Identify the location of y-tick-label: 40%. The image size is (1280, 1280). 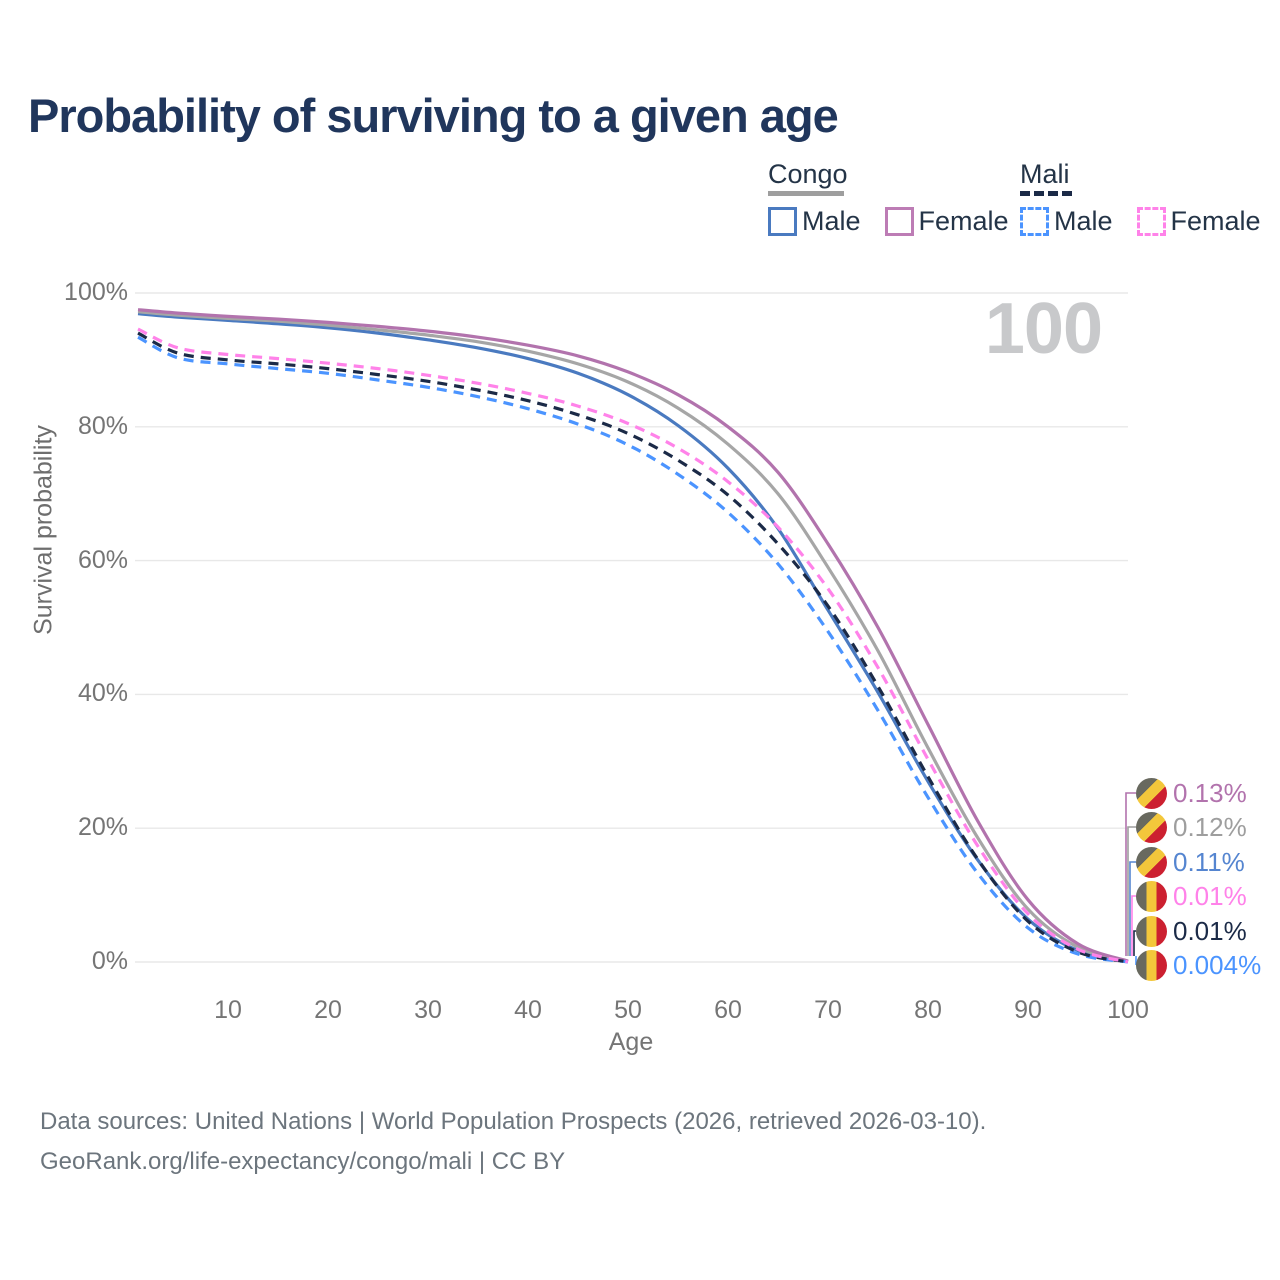
(102, 693).